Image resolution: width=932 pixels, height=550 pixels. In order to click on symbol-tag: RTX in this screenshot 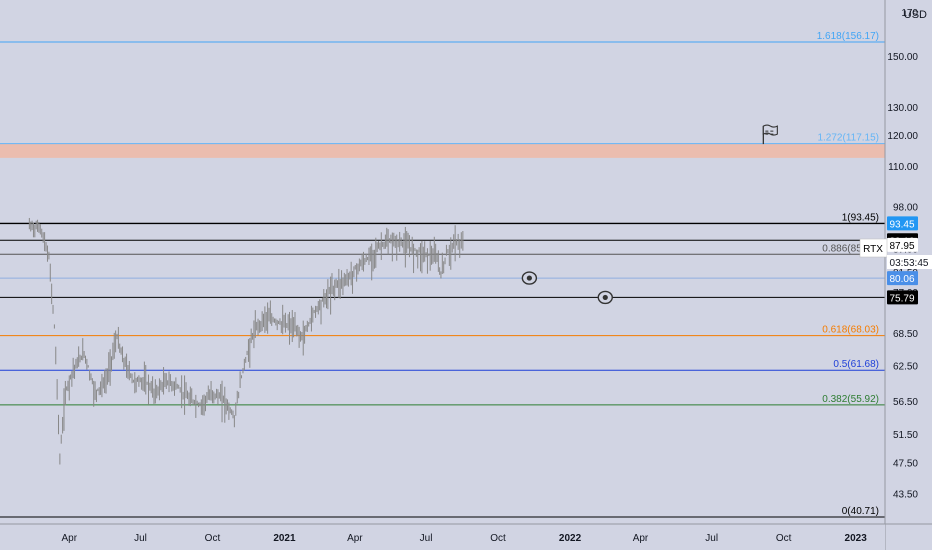, I will do `click(873, 248)`.